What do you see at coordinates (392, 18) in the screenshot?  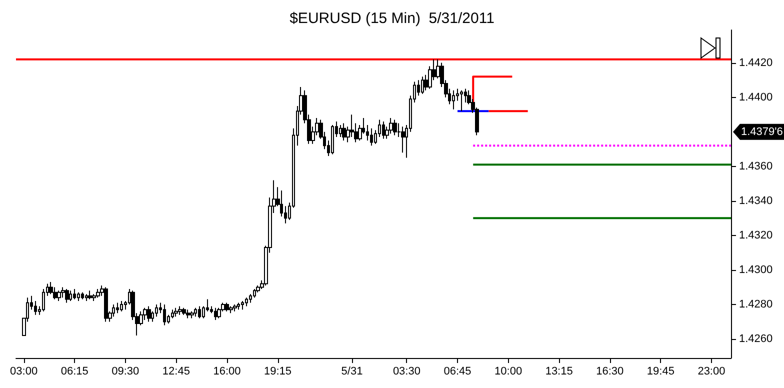 I see `chart-title: $EURUSD (15 Min) 5/31/2011` at bounding box center [392, 18].